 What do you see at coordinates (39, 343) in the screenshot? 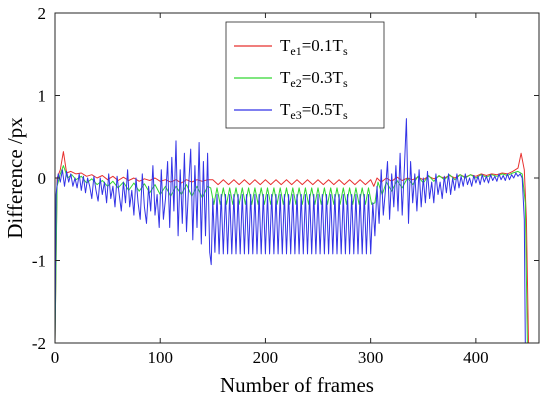
I see `y-tick-label: -2` at bounding box center [39, 343].